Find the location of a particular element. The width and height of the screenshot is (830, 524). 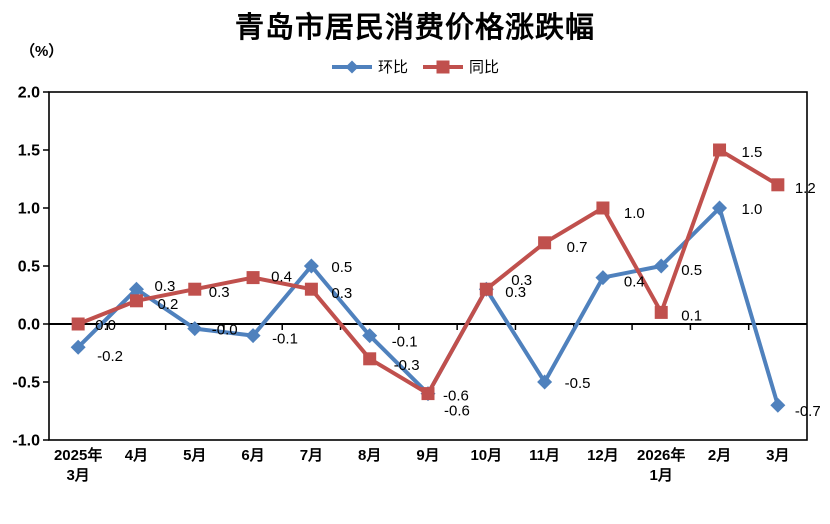

y-tick-label: 1.0 is located at coordinates (29, 209).